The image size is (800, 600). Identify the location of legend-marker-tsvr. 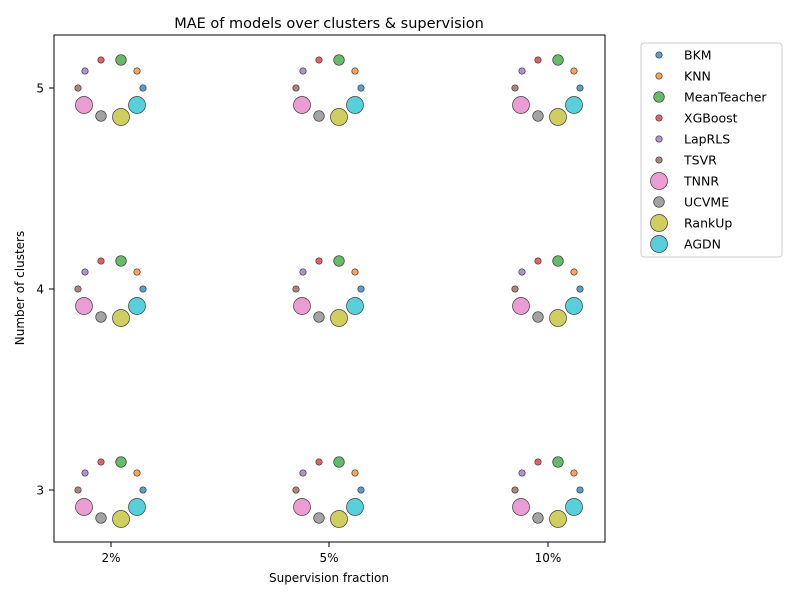
(659, 160).